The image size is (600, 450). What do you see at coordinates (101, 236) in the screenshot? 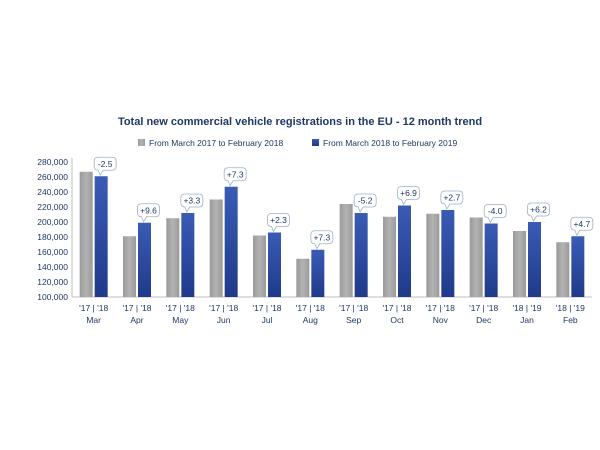
I see `bar-curr-mar` at bounding box center [101, 236].